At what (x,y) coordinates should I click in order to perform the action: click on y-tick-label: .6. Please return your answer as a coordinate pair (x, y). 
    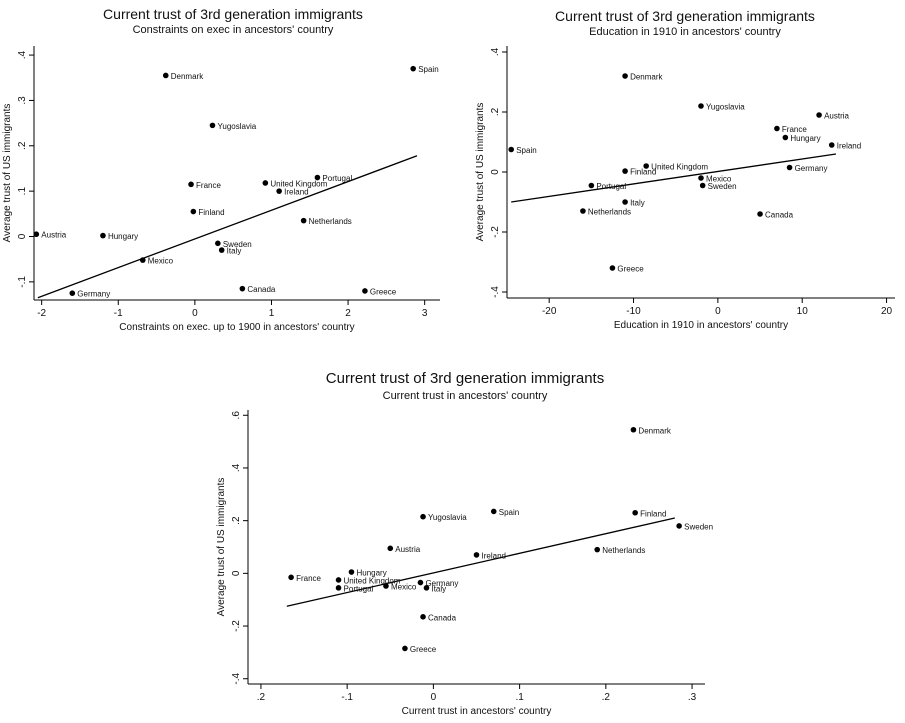
    Looking at the image, I should click on (236, 415).